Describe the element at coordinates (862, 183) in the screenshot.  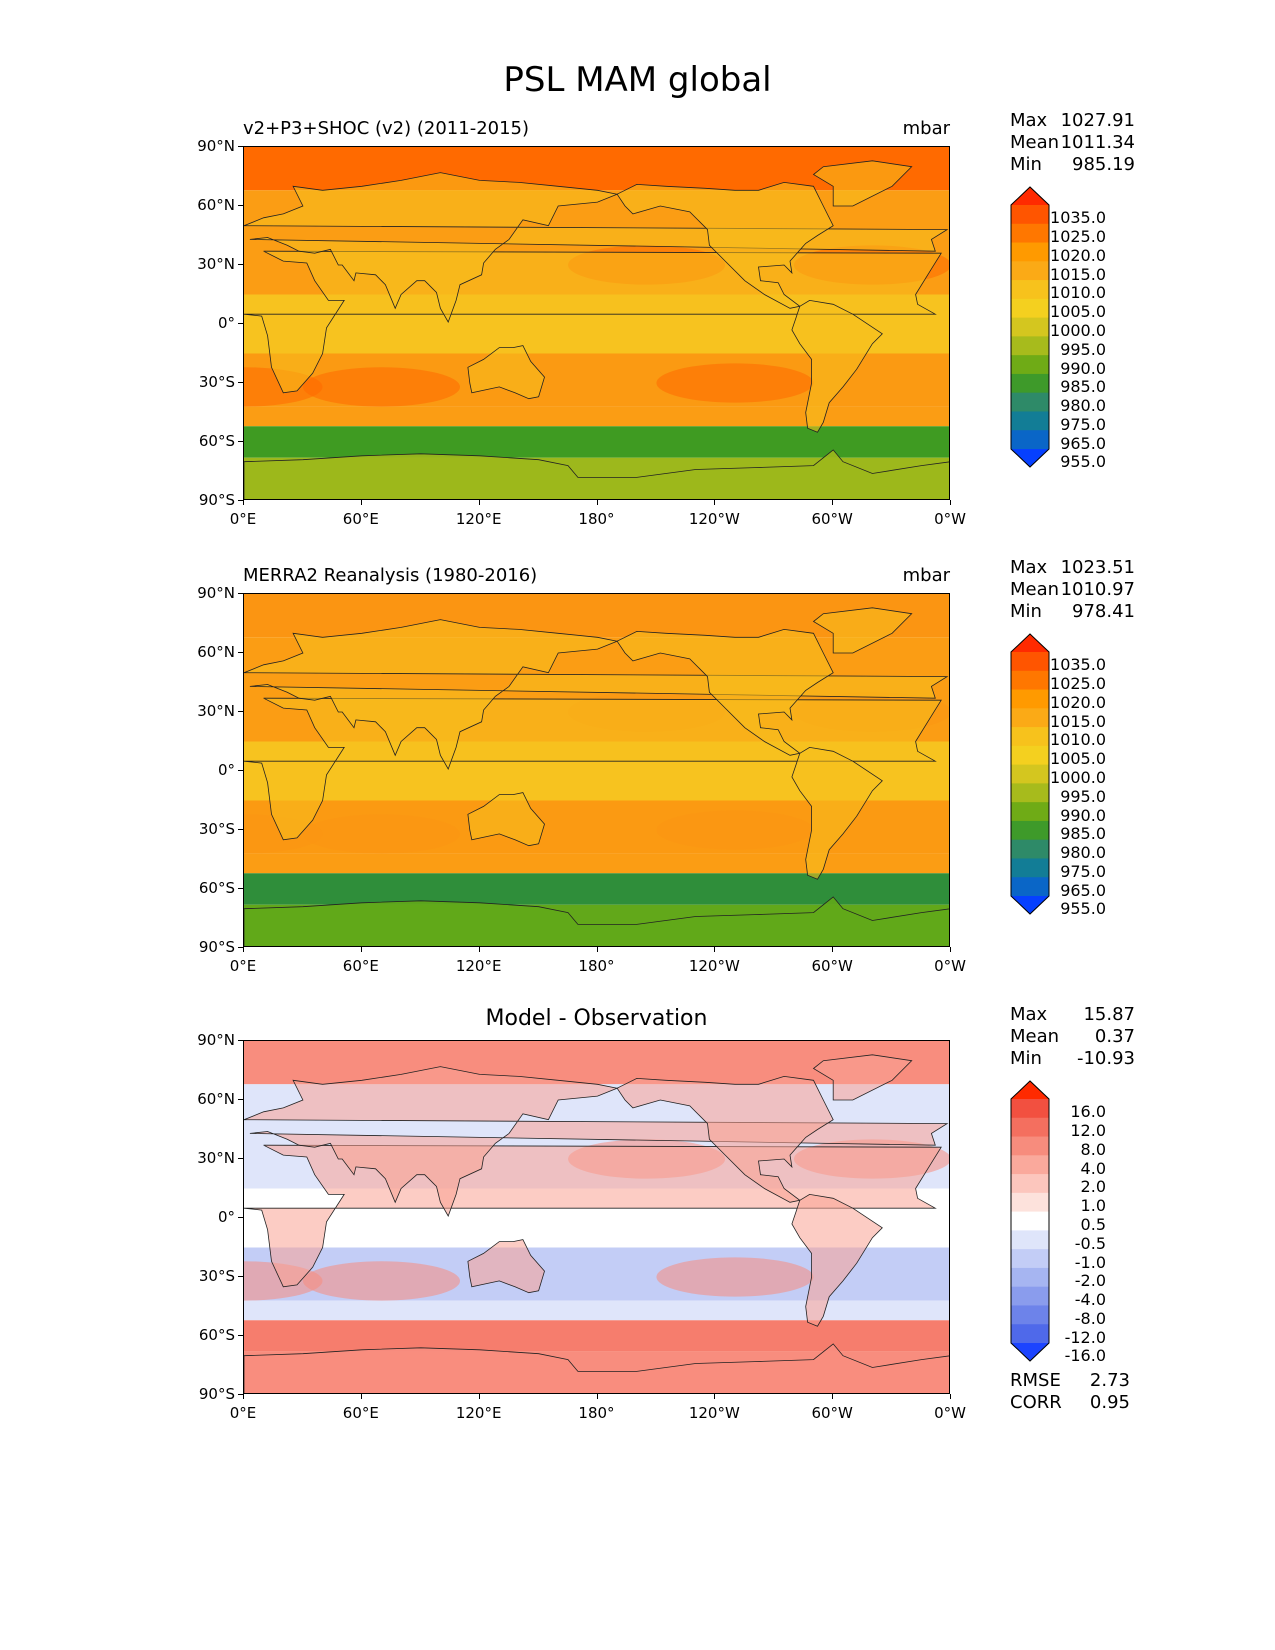
I see `greenland-coastline` at that location.